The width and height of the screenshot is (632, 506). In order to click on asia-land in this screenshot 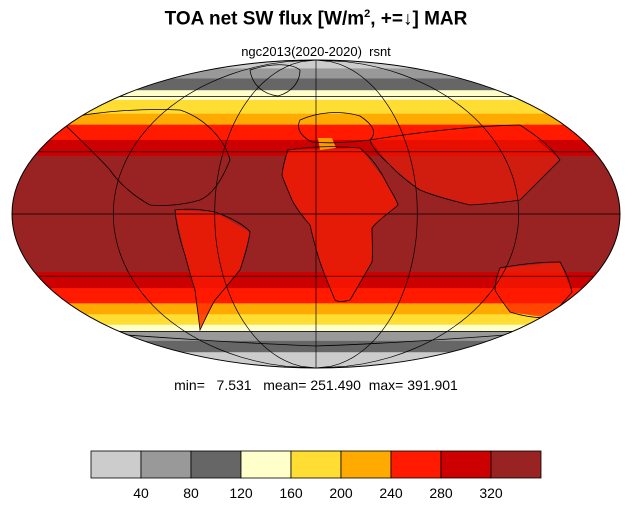, I will do `click(465, 165)`.